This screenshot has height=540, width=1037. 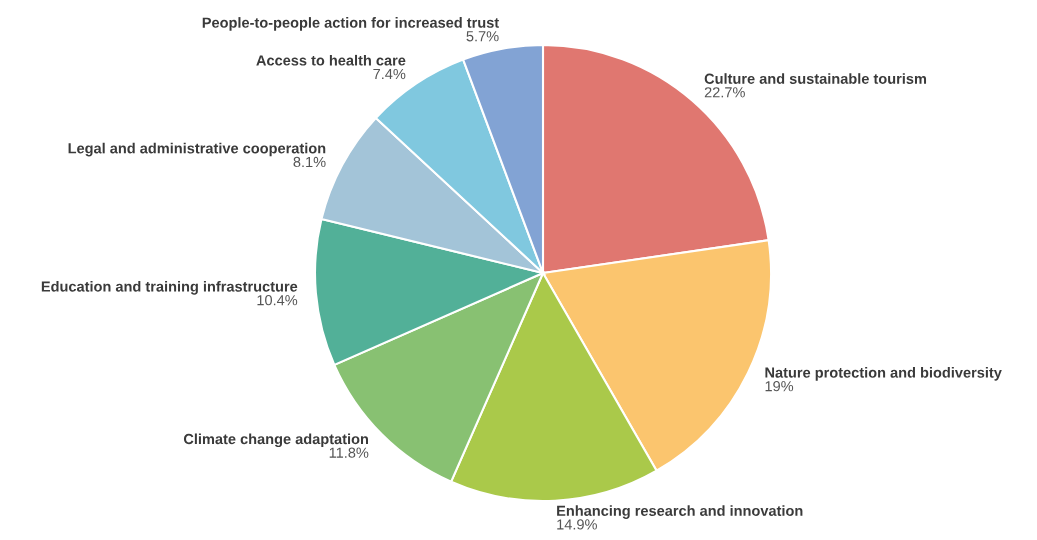 What do you see at coordinates (724, 92) in the screenshot?
I see `data-label: 22.7%` at bounding box center [724, 92].